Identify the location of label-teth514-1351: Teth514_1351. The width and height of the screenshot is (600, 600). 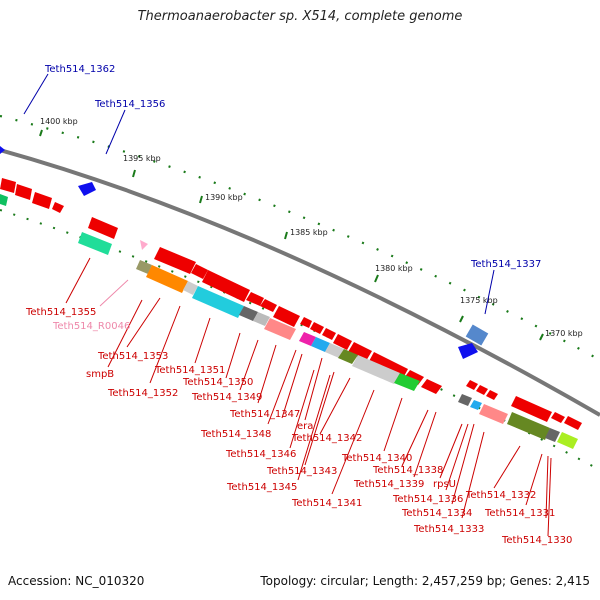
(189, 370).